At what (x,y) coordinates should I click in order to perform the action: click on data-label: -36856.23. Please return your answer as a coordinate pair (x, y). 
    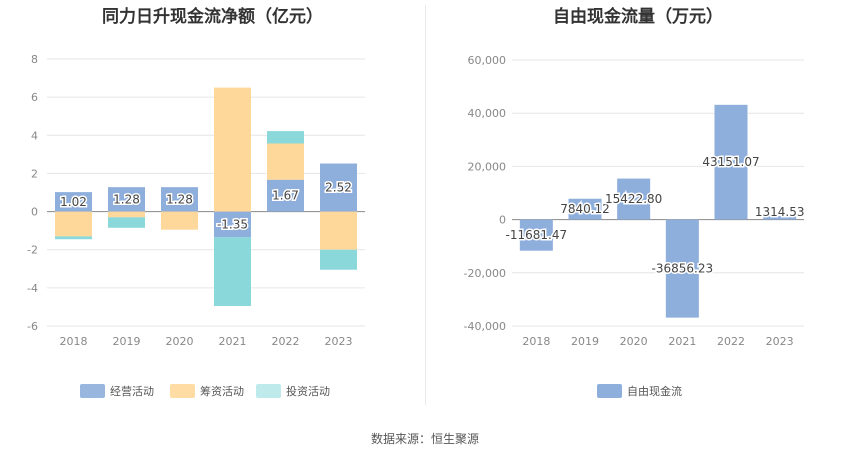
    Looking at the image, I should click on (683, 269).